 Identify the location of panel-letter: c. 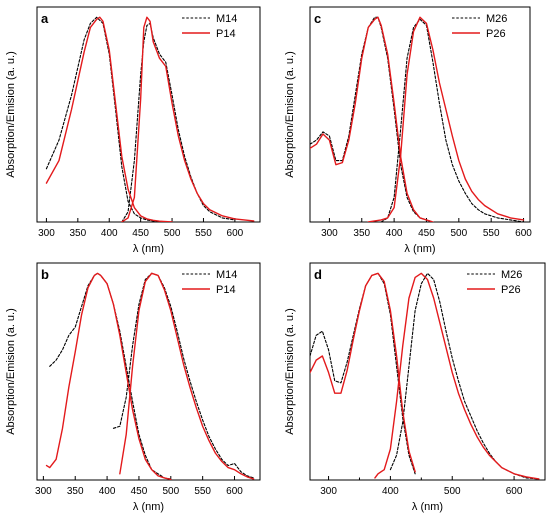
(317, 18).